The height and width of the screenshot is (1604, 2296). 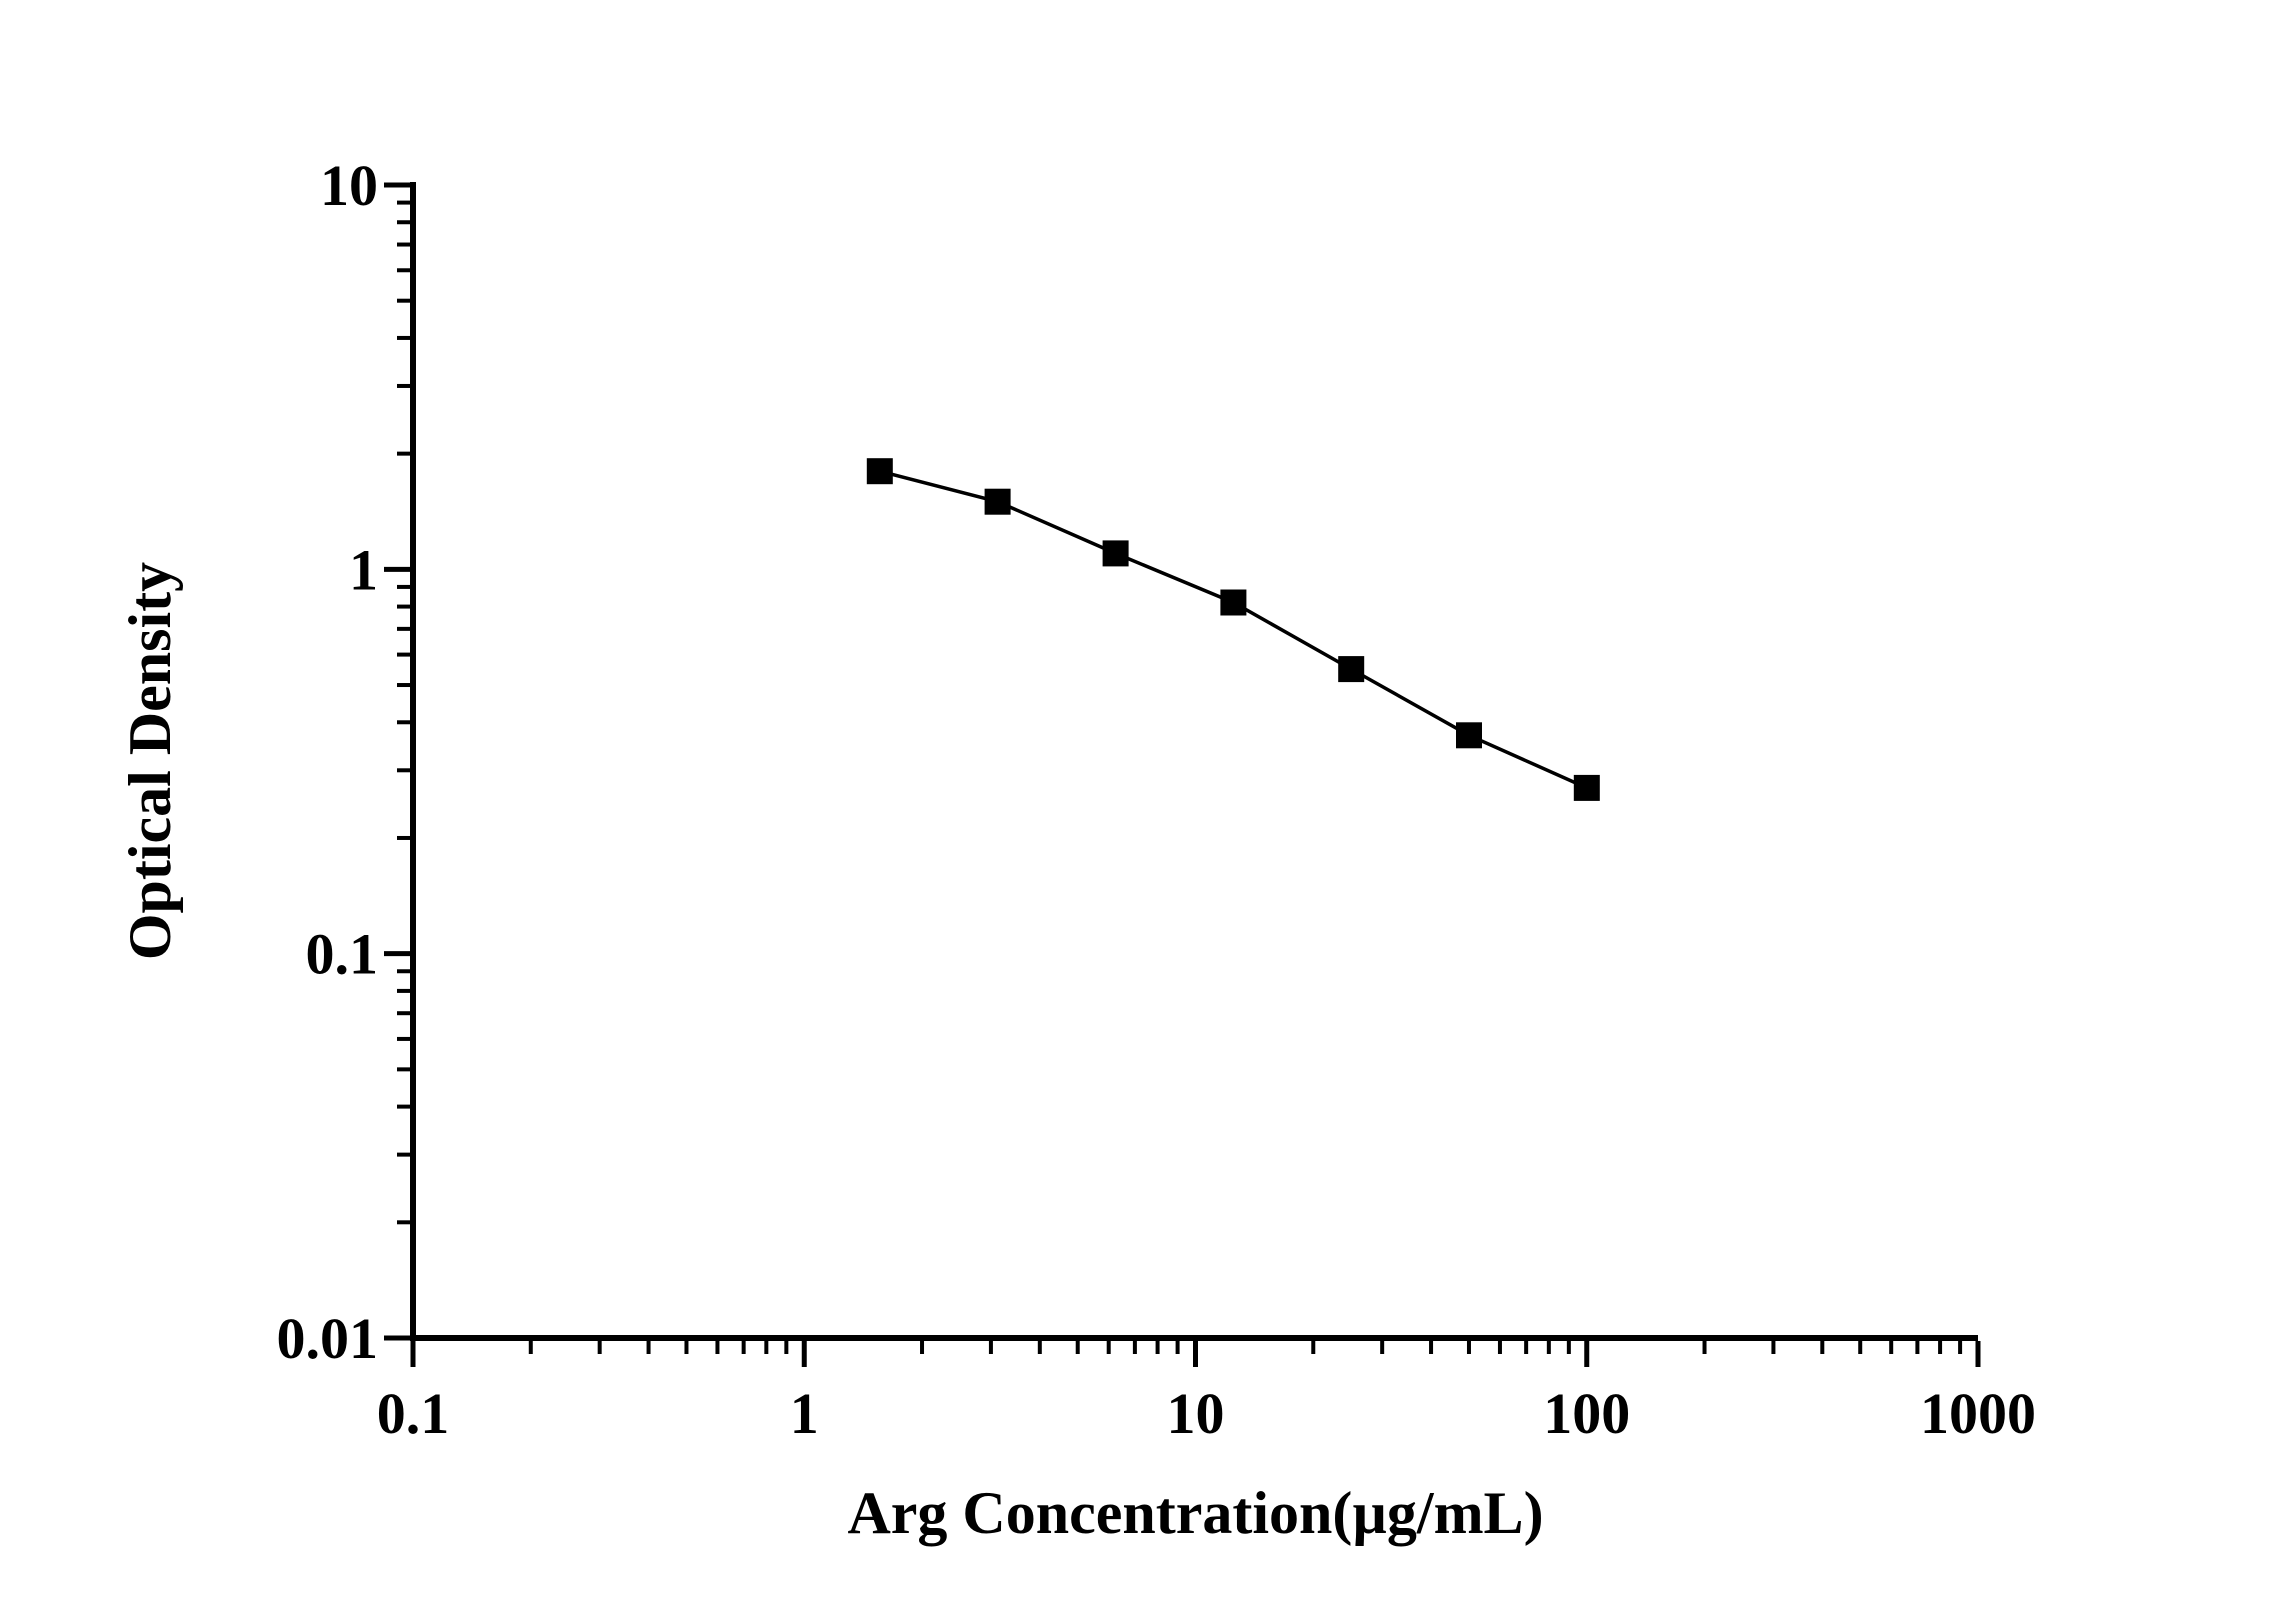 I want to click on y-tick-label: 0.1, so click(x=342, y=954).